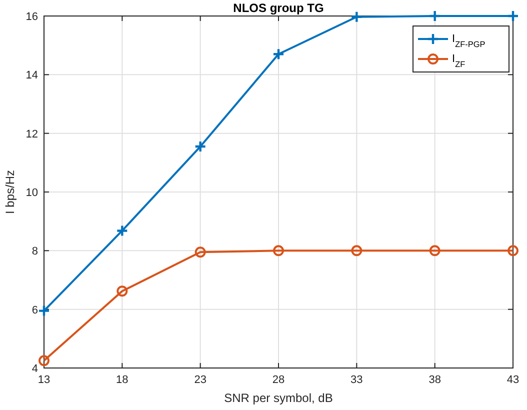 This screenshot has width=527, height=410. What do you see at coordinates (10, 192) in the screenshot?
I see `y-axis-title: I bps/Hz` at bounding box center [10, 192].